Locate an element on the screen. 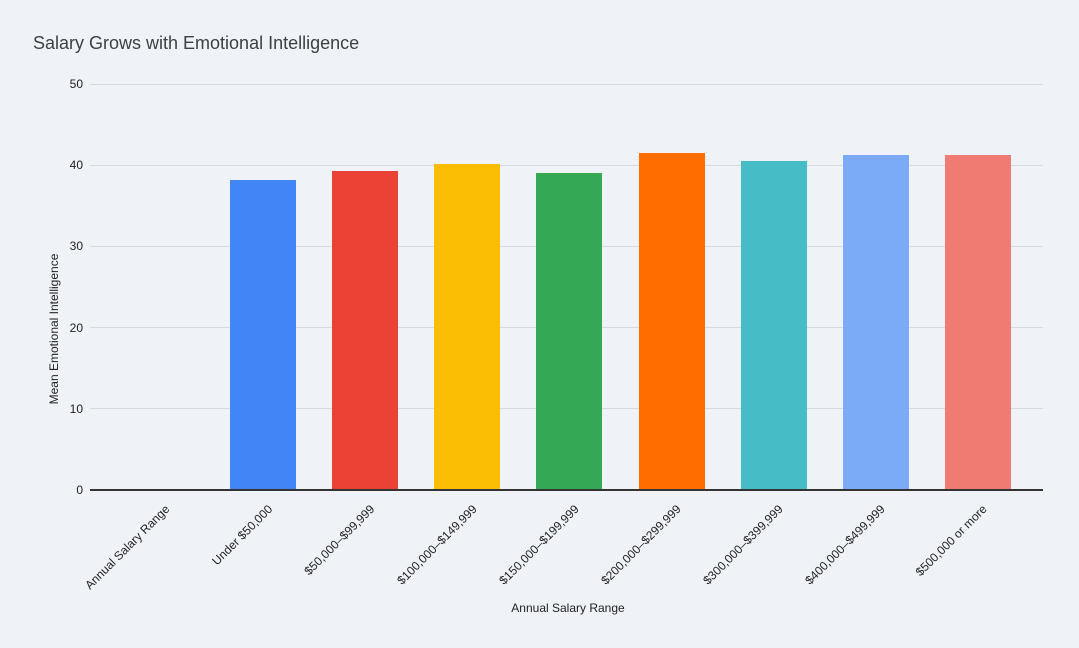 The height and width of the screenshot is (648, 1079). x-category-label-text: $150,000–$199,999 is located at coordinates (538, 545).